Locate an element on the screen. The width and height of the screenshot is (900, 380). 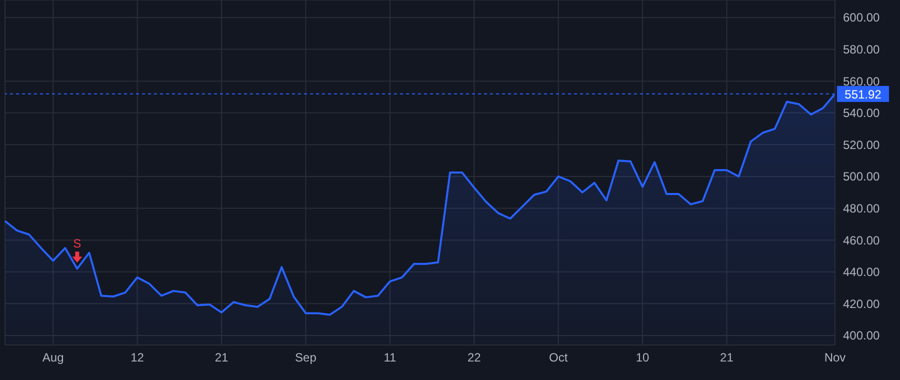
y-tick-label: 480.00 is located at coordinates (861, 209).